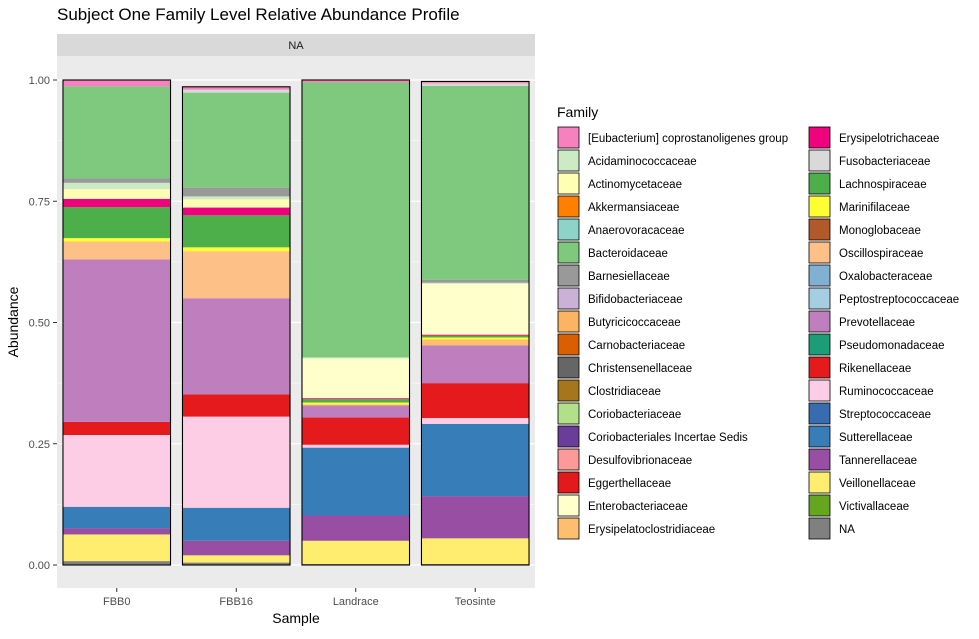 The height and width of the screenshot is (639, 979). I want to click on legend-label: Erysipelotrichaceae, so click(889, 139).